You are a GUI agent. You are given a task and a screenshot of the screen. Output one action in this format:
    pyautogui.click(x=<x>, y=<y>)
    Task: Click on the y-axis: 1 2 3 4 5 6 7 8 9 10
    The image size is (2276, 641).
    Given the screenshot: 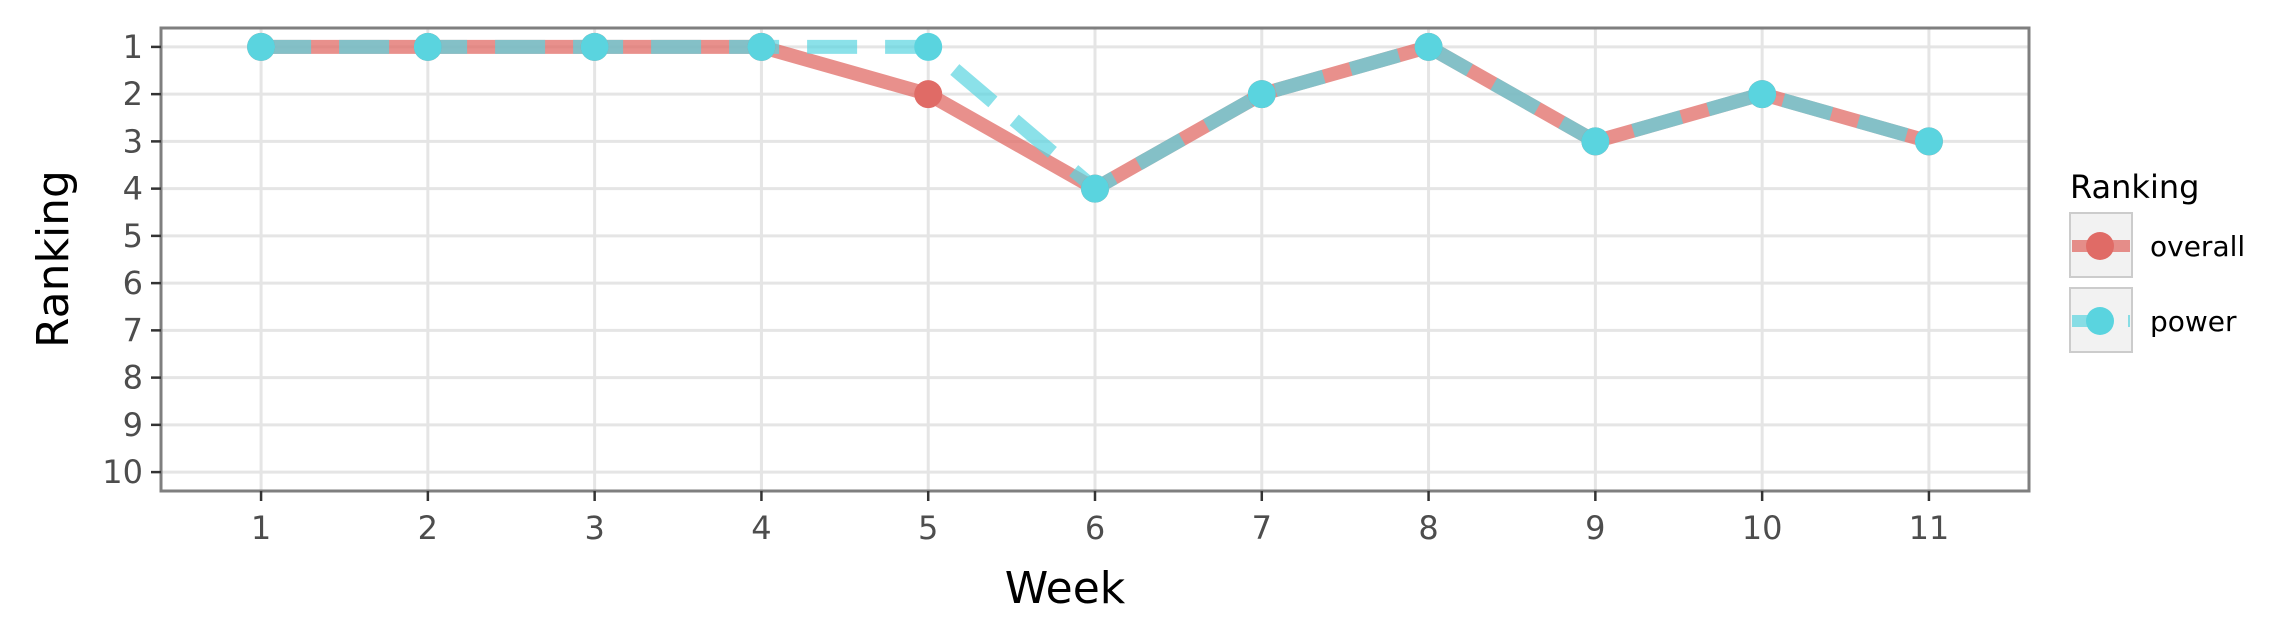 What is the action you would take?
    pyautogui.click(x=131, y=259)
    